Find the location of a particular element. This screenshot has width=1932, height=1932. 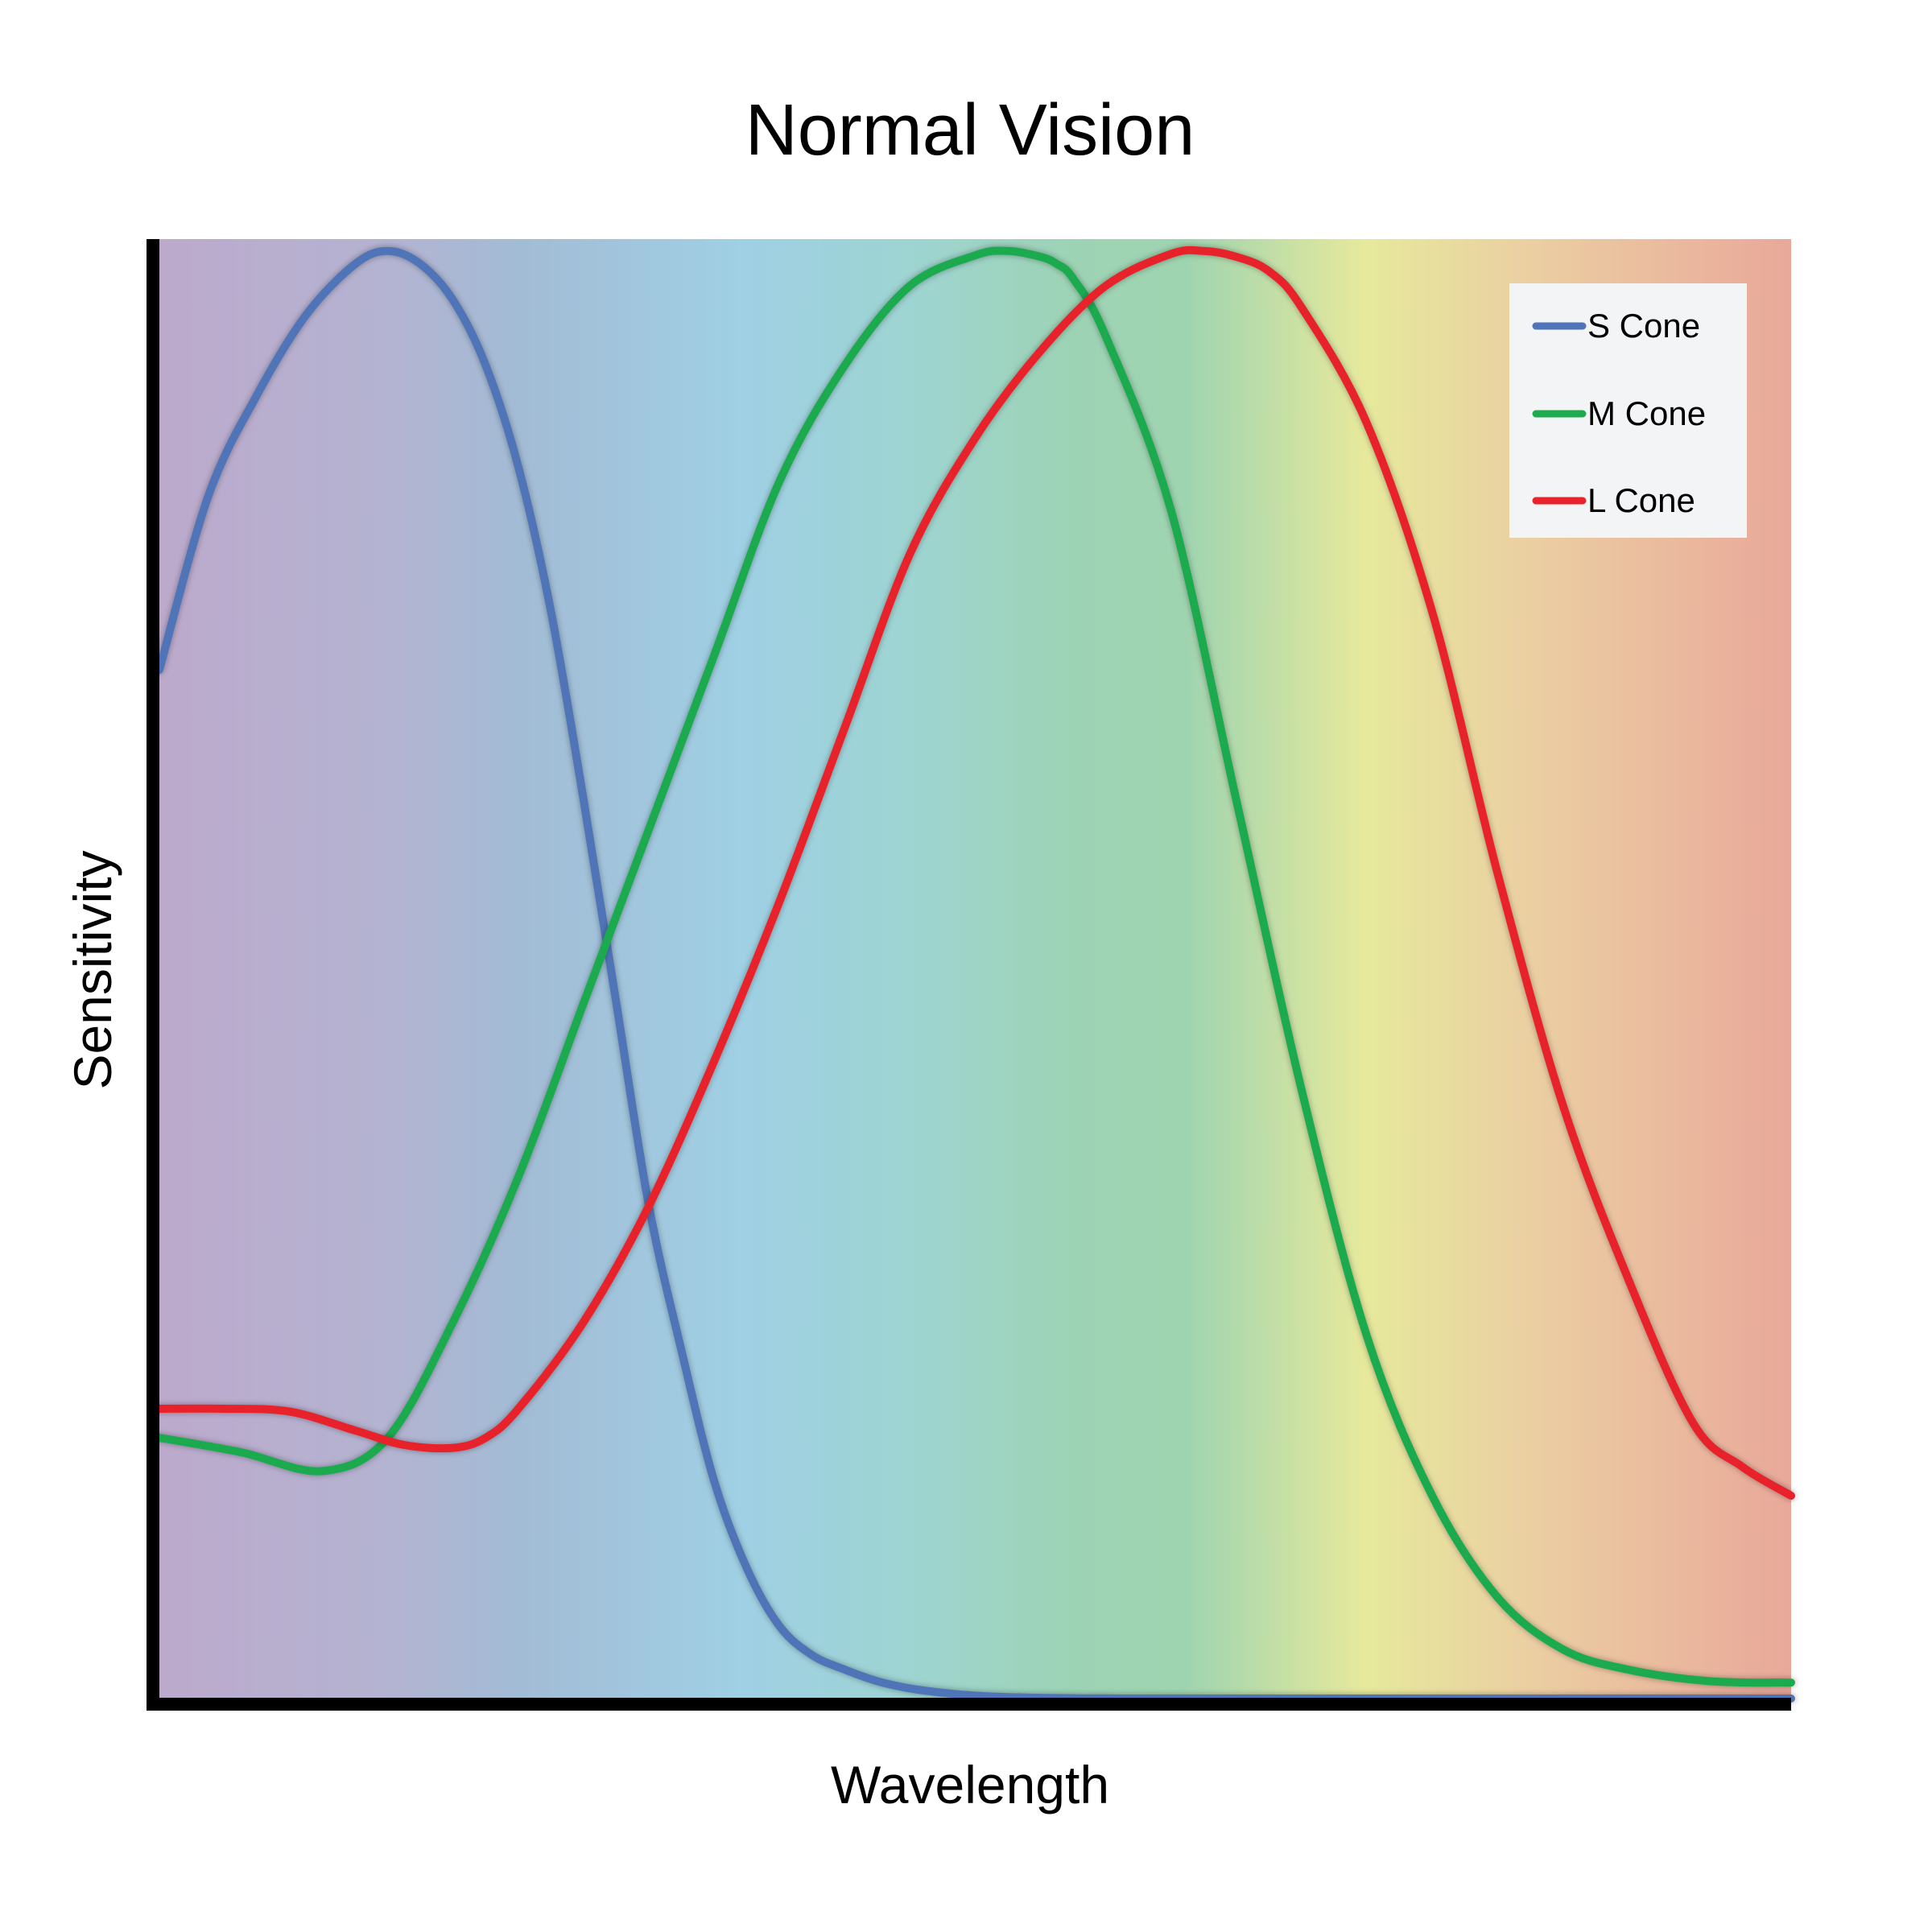

legend-label-m-cone: M Cone is located at coordinates (1646, 413).